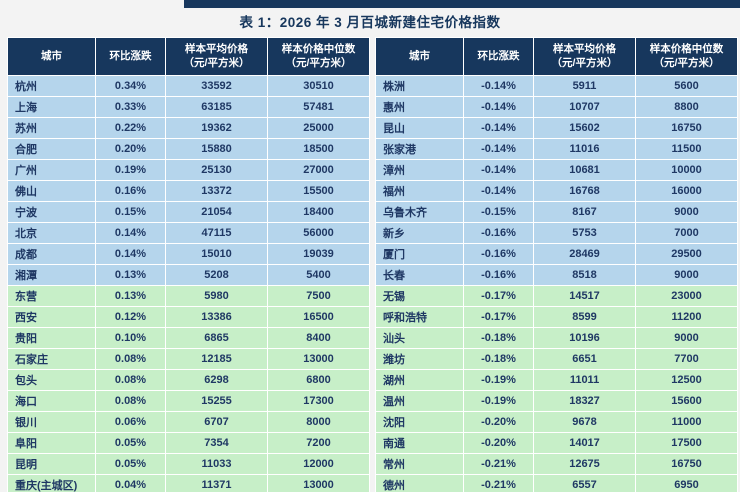  I want to click on median-price-cell: 19039, so click(318, 254).